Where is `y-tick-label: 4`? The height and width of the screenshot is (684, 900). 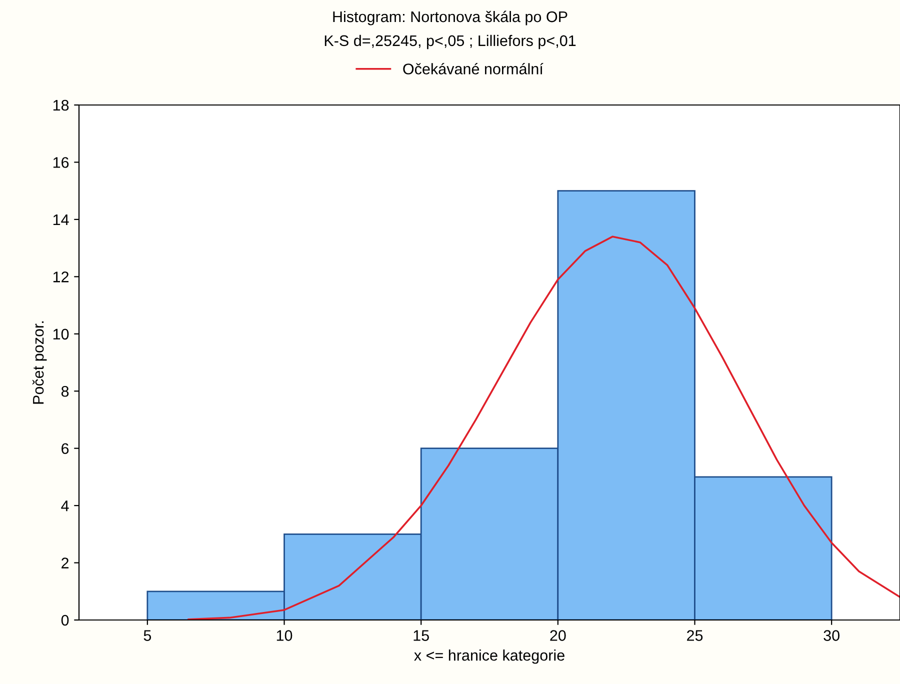
y-tick-label: 4 is located at coordinates (65, 506).